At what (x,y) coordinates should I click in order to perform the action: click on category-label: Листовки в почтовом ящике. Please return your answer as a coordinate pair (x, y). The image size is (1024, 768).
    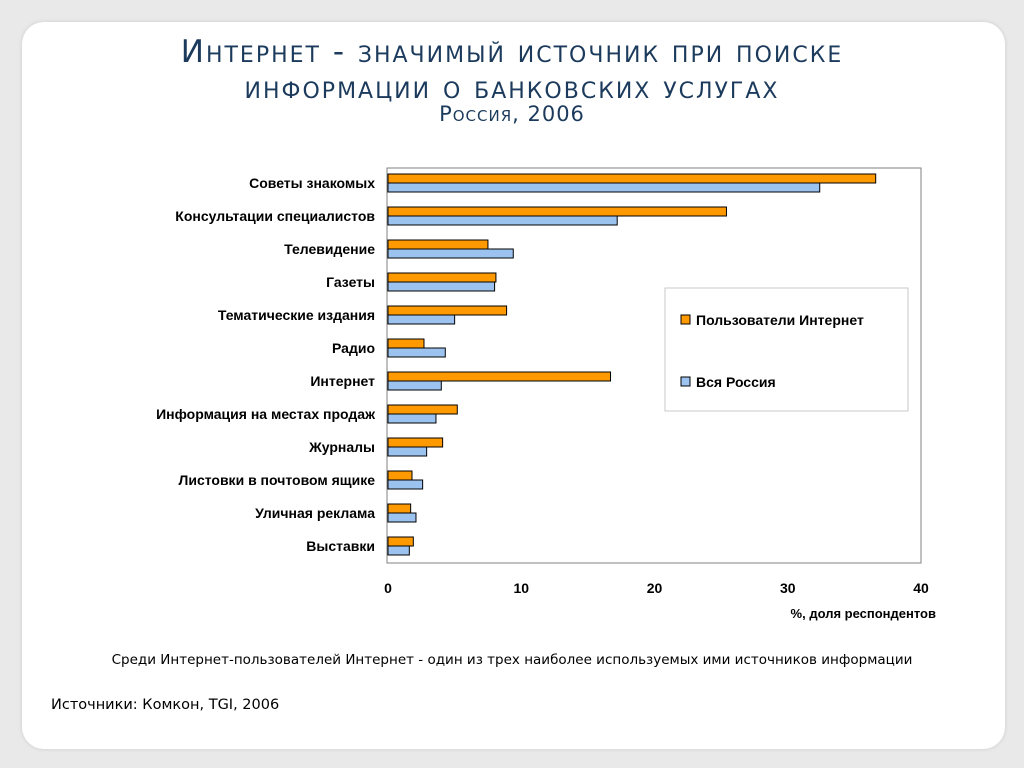
    Looking at the image, I should click on (277, 480).